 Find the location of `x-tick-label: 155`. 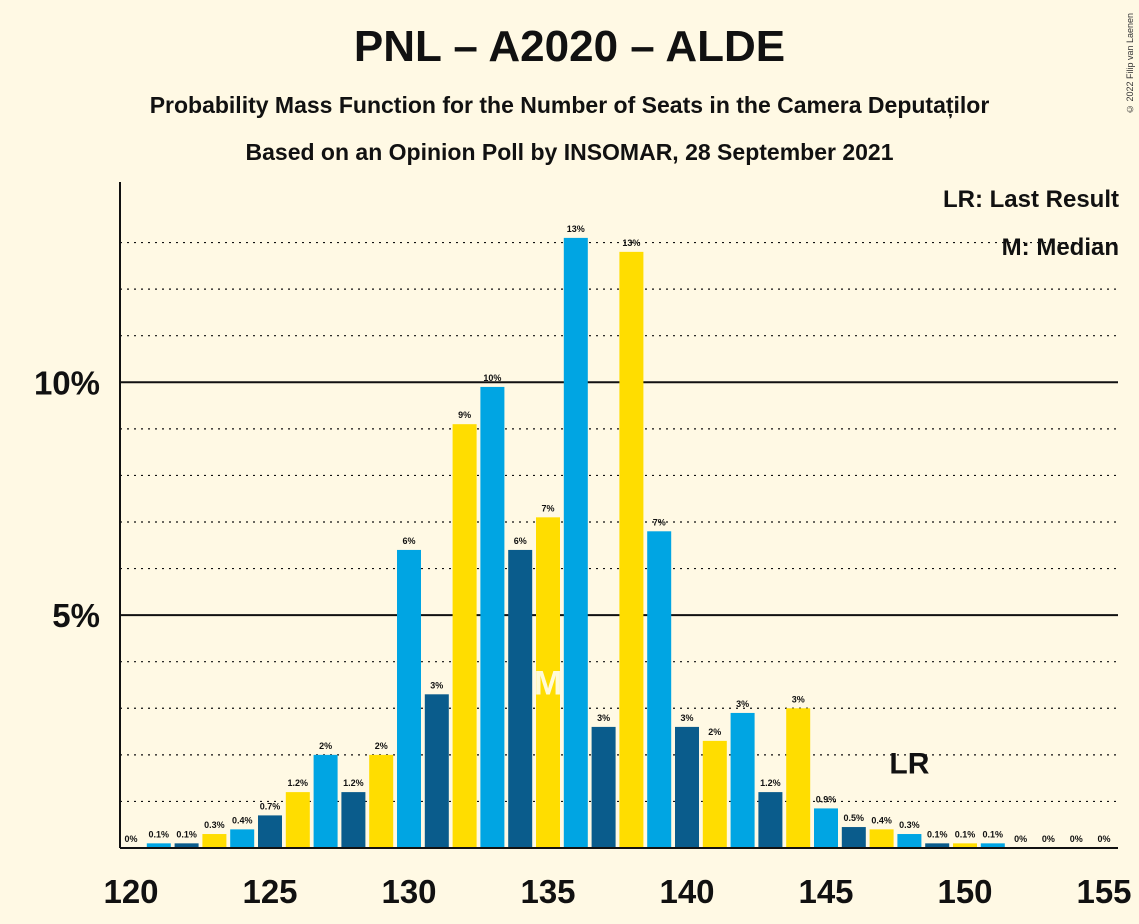

x-tick-label: 155 is located at coordinates (1103, 891).